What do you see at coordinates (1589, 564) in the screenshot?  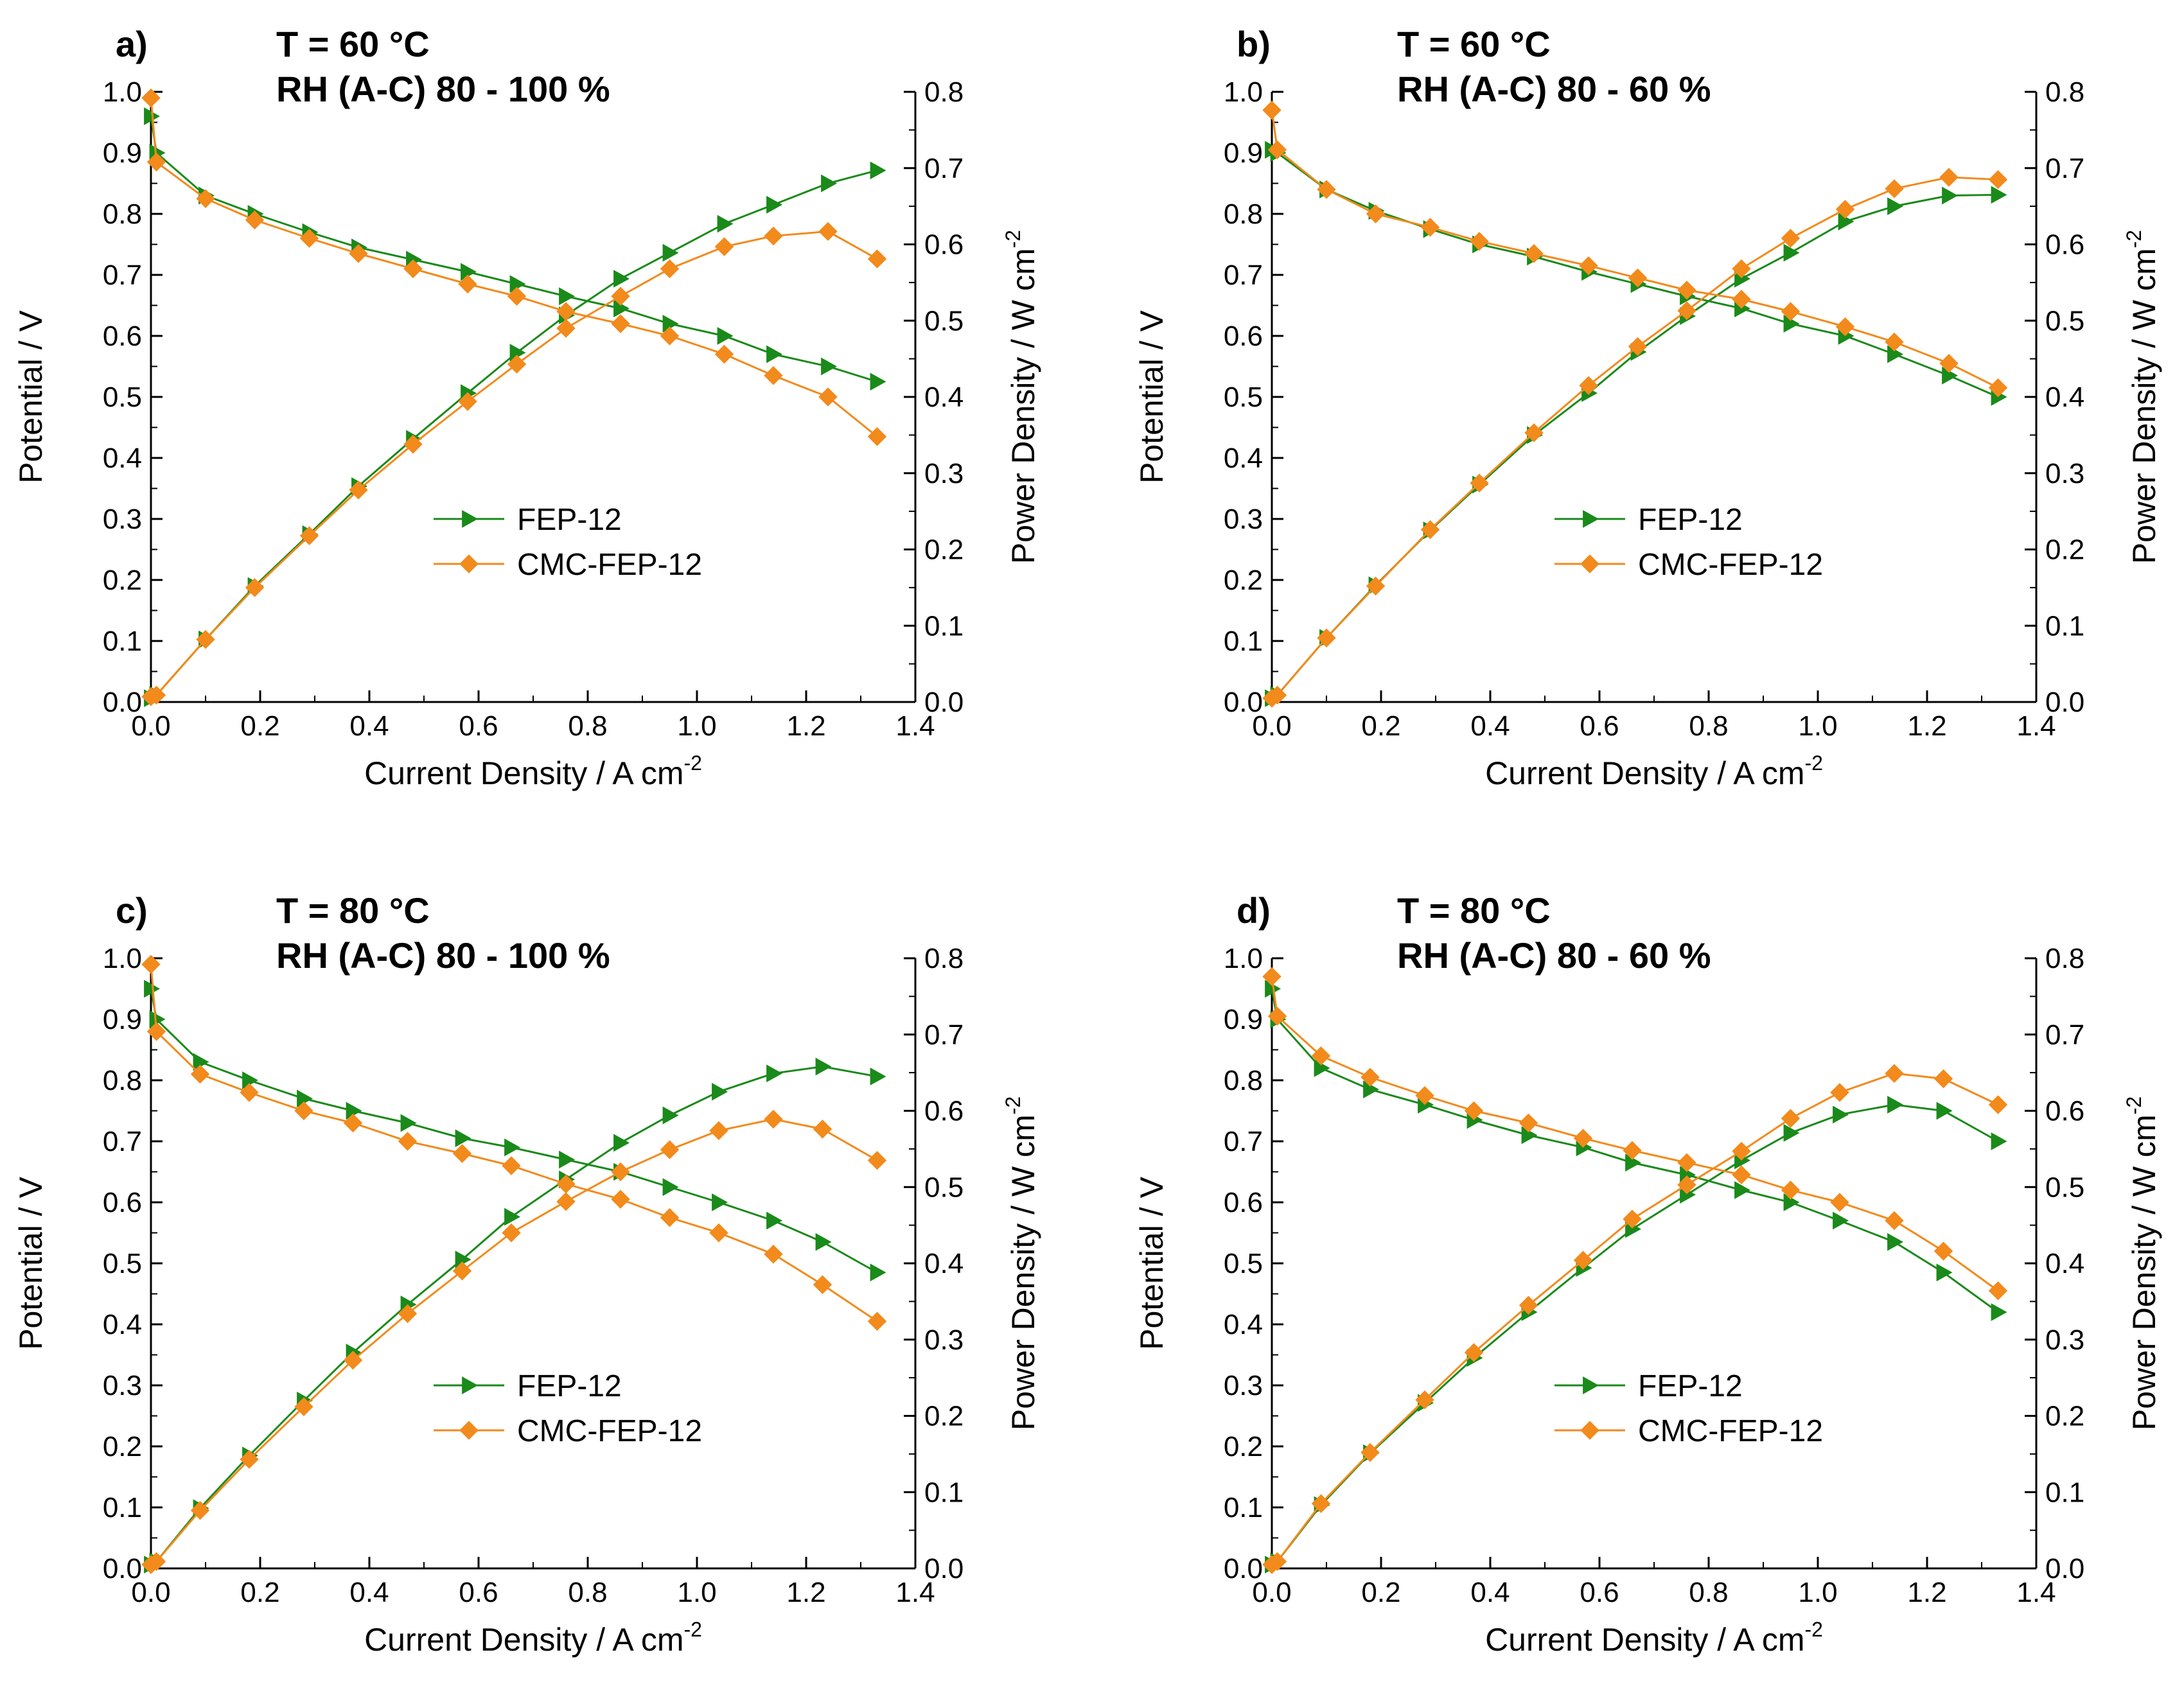 I see `legend-marker` at bounding box center [1589, 564].